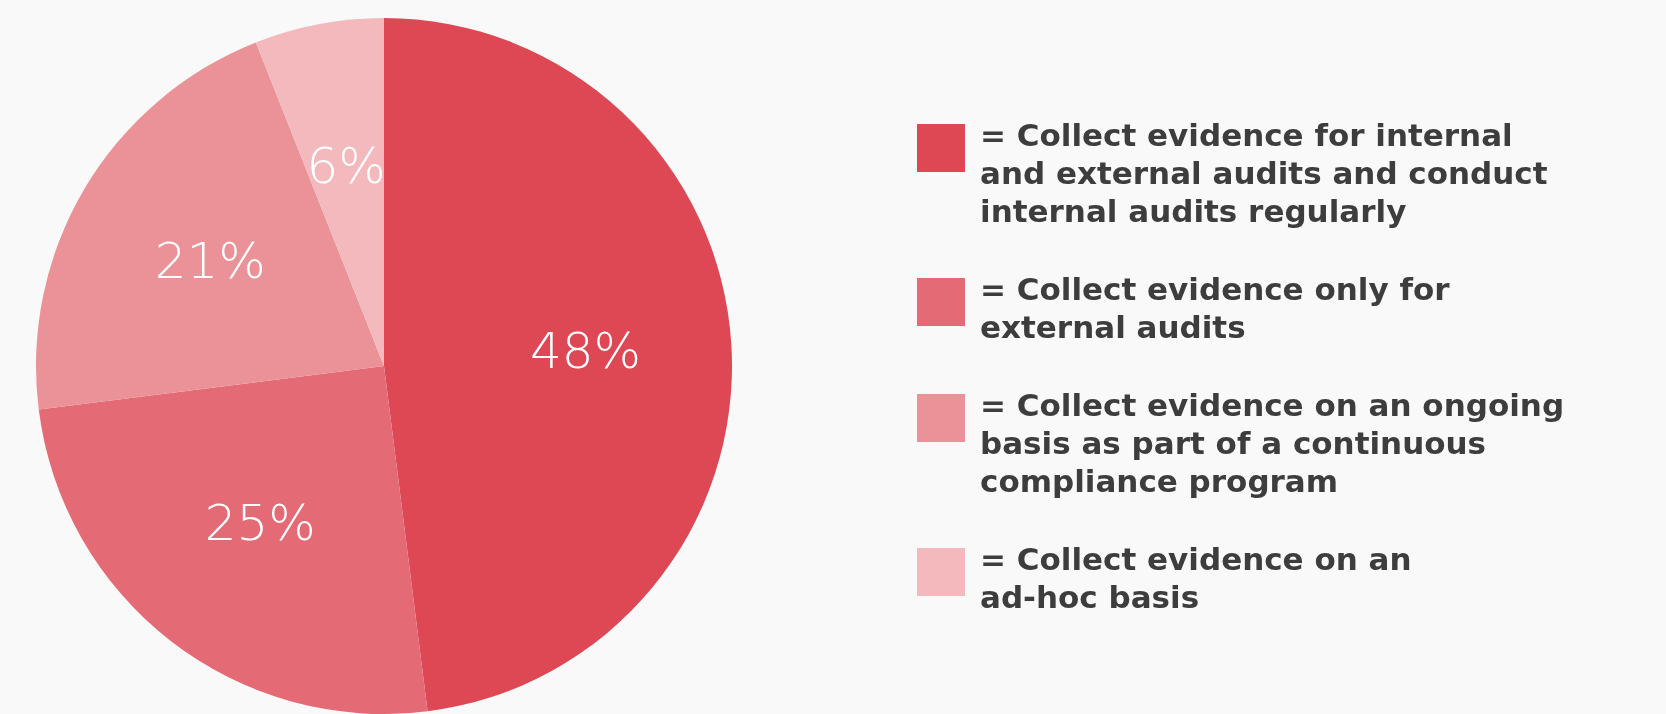 Image resolution: width=1666 pixels, height=714 pixels. Describe the element at coordinates (1272, 443) in the screenshot. I see `legend-label: = Collect evidence on an ongoing basis as part of a continuous compliance program` at that location.